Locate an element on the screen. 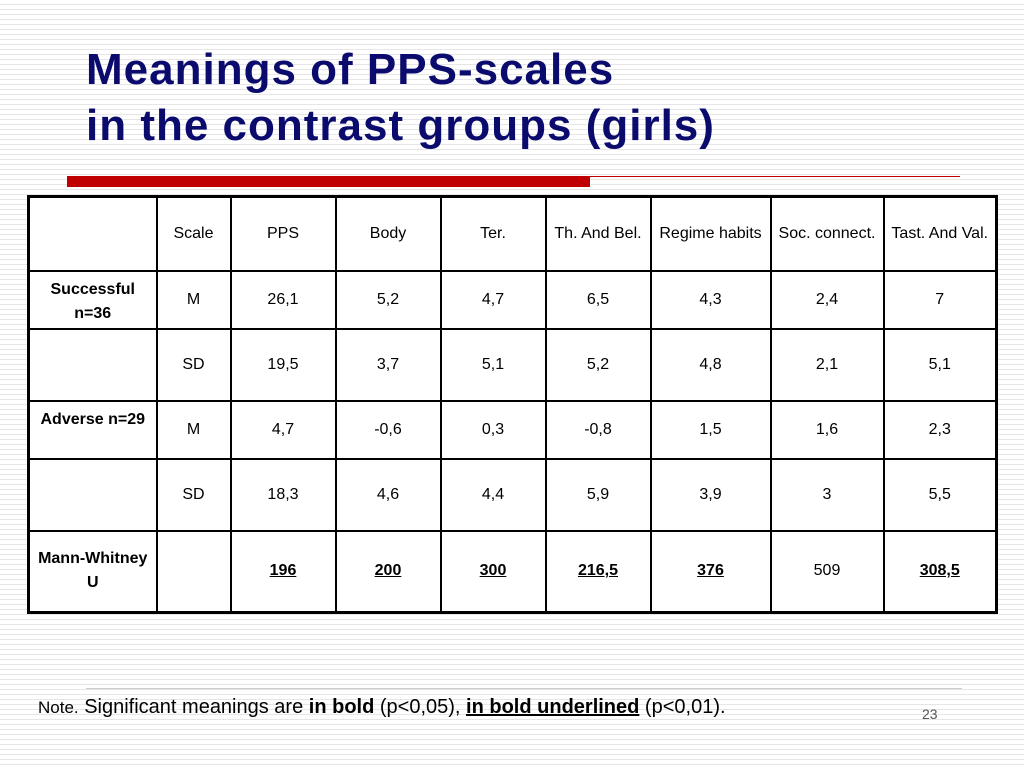 The height and width of the screenshot is (768, 1024). header-cell: Regime habits is located at coordinates (710, 233).